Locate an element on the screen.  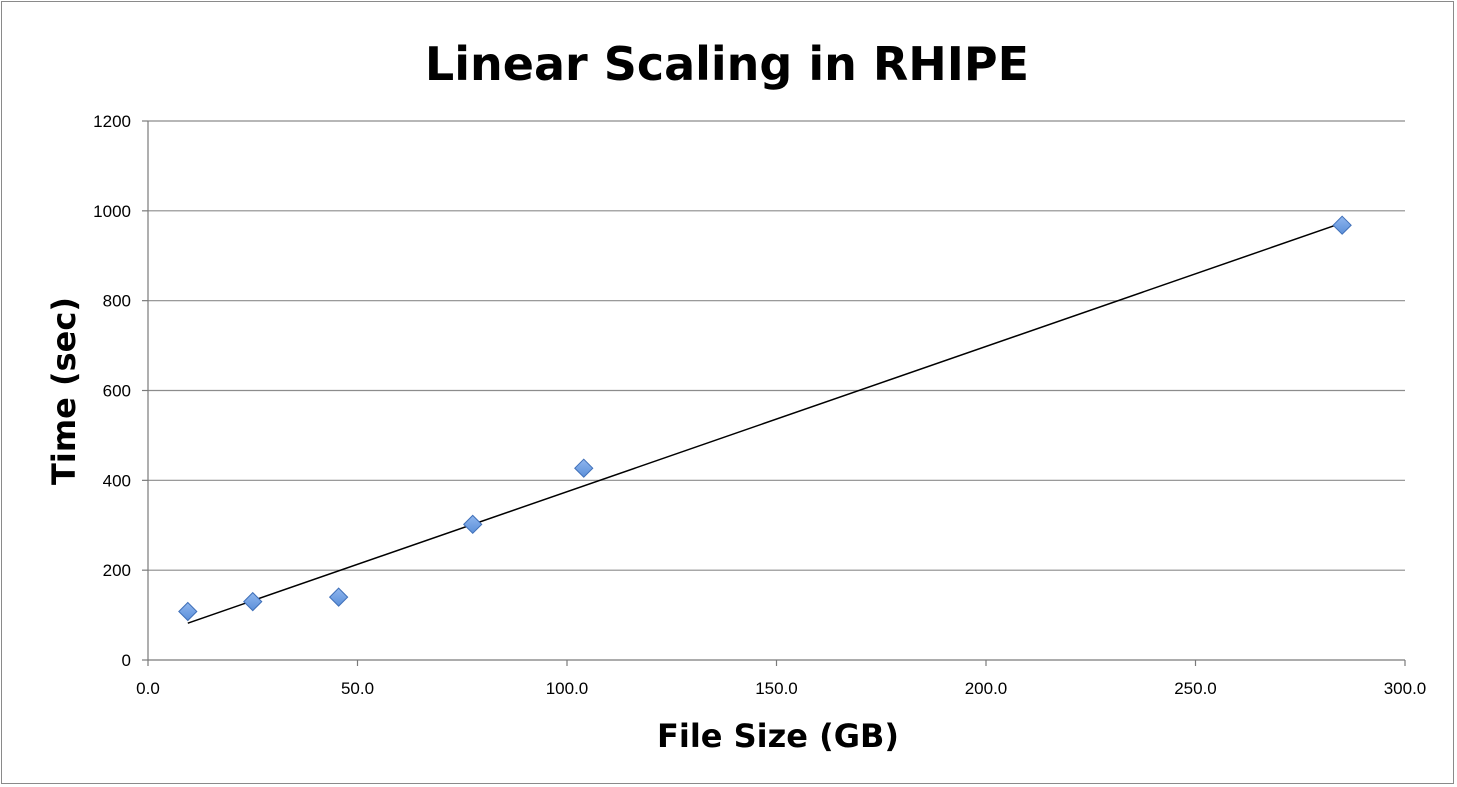
y-tick-label-6: 1200 is located at coordinates (112, 121).